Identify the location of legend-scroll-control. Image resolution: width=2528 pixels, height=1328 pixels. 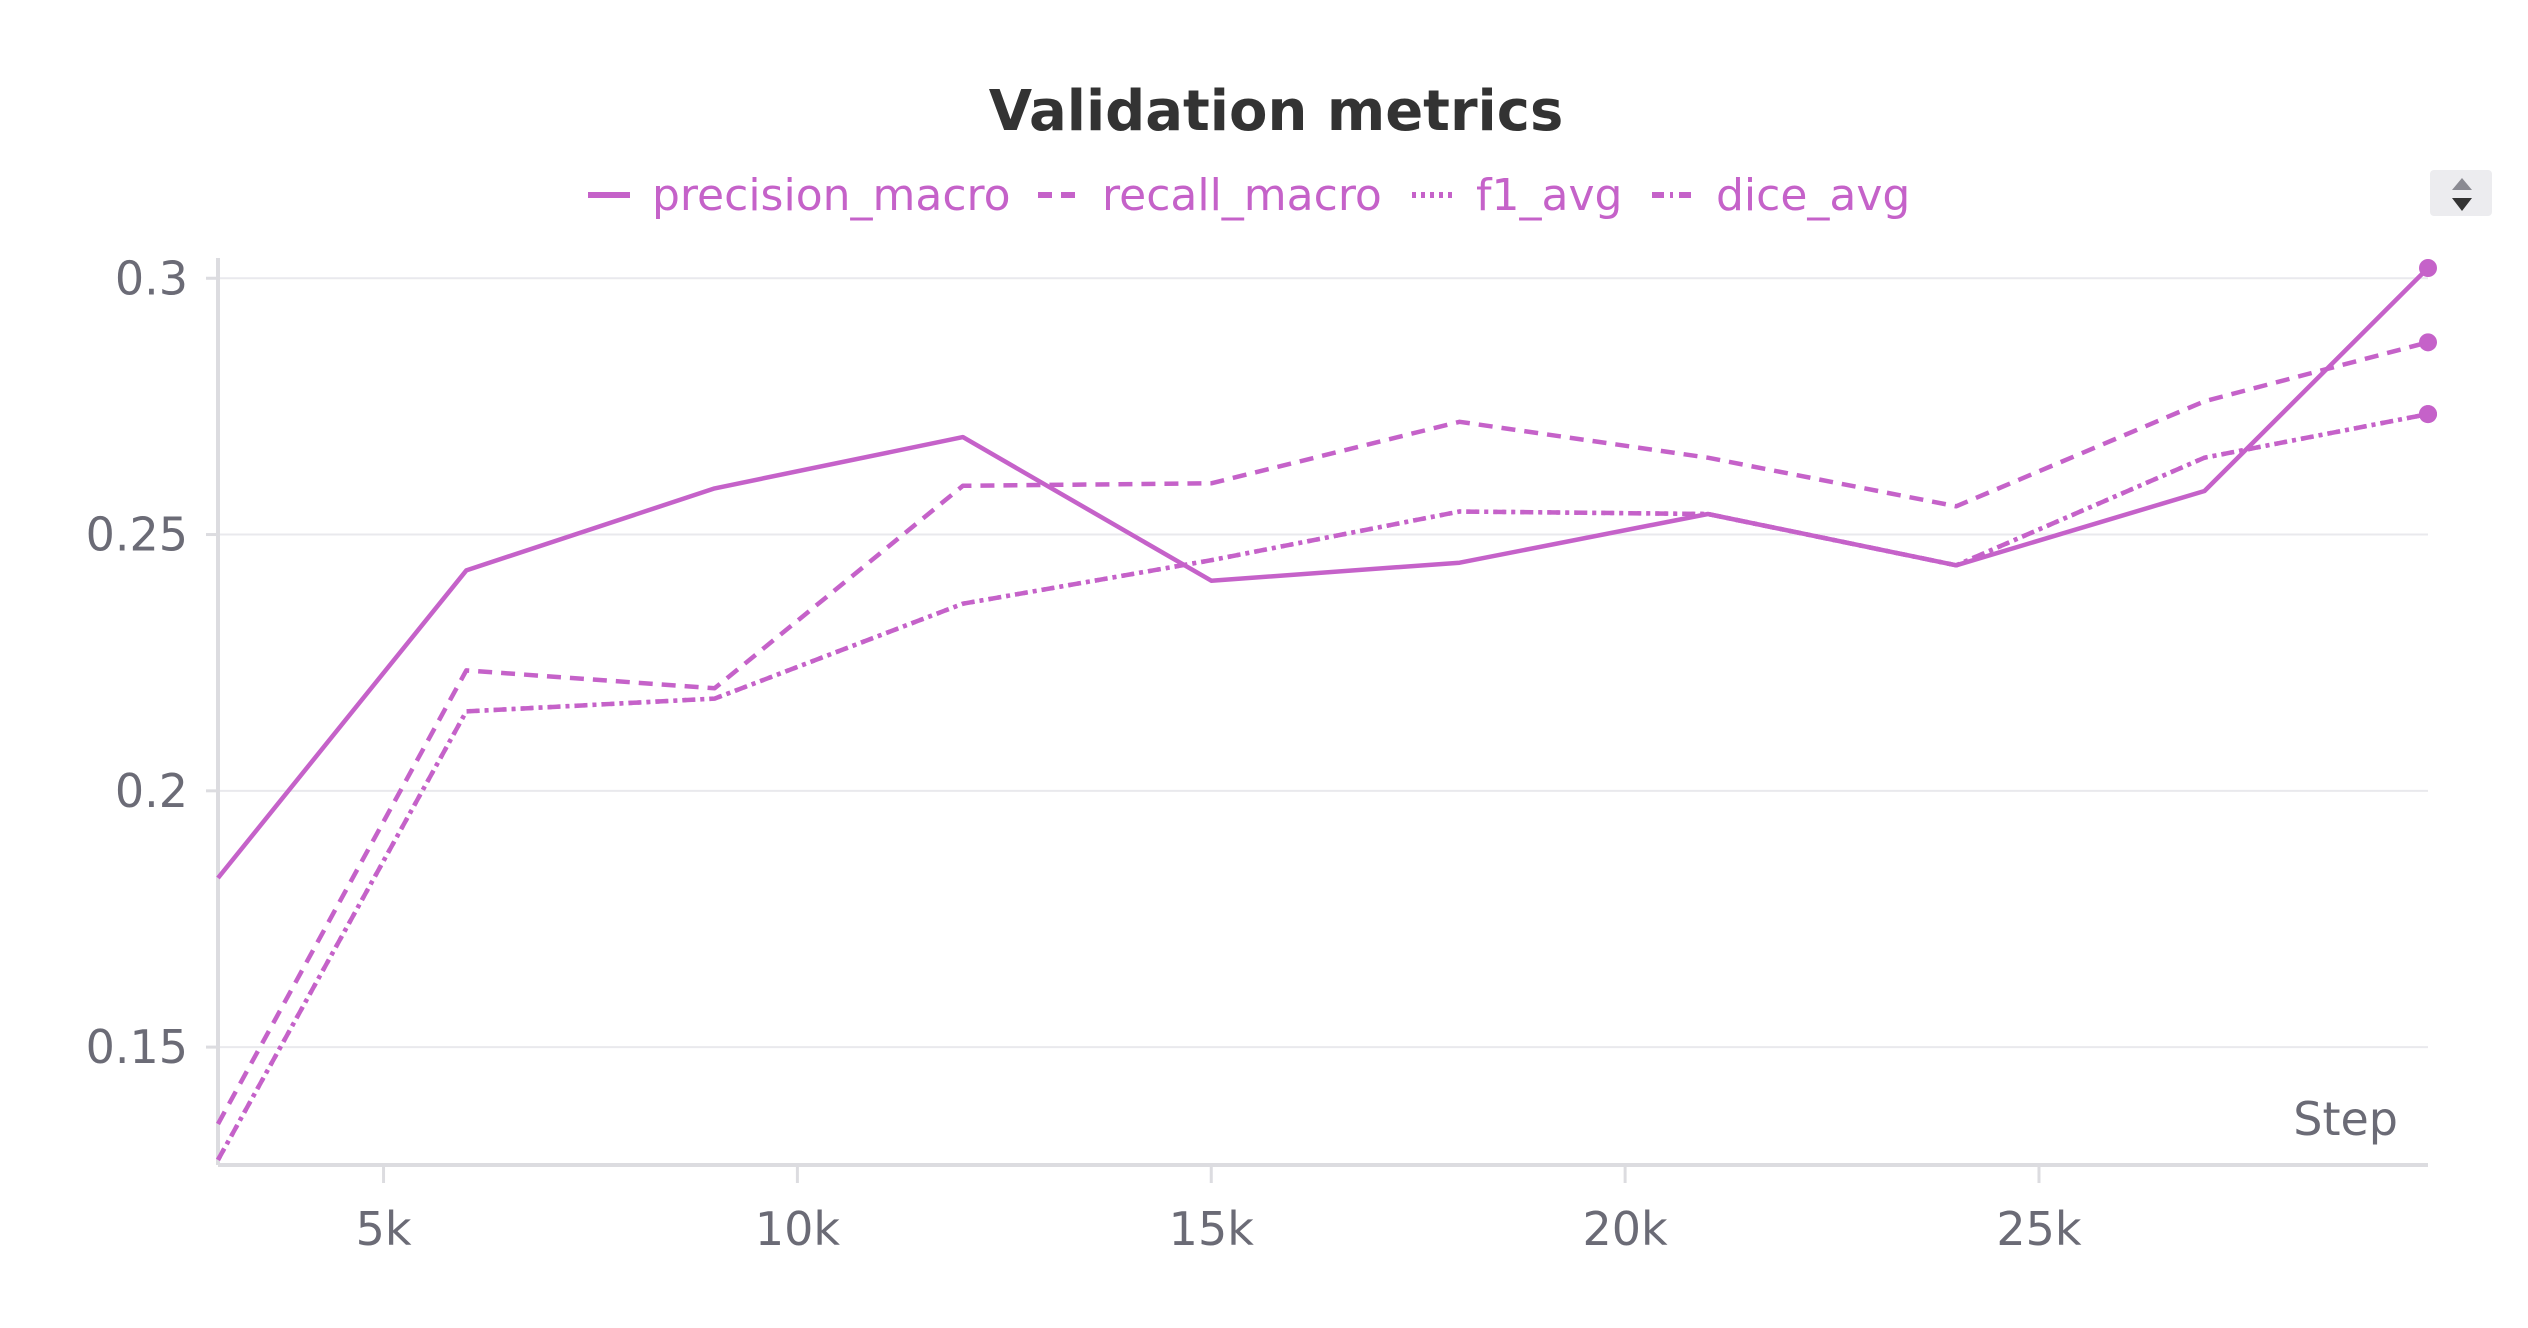
(2461, 193).